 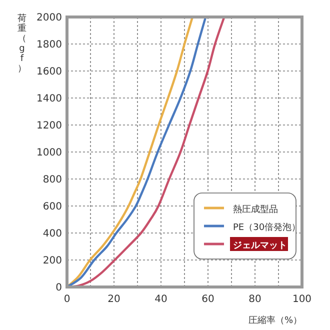 What do you see at coordinates (255, 299) in the screenshot?
I see `x-tick-label: 80` at bounding box center [255, 299].